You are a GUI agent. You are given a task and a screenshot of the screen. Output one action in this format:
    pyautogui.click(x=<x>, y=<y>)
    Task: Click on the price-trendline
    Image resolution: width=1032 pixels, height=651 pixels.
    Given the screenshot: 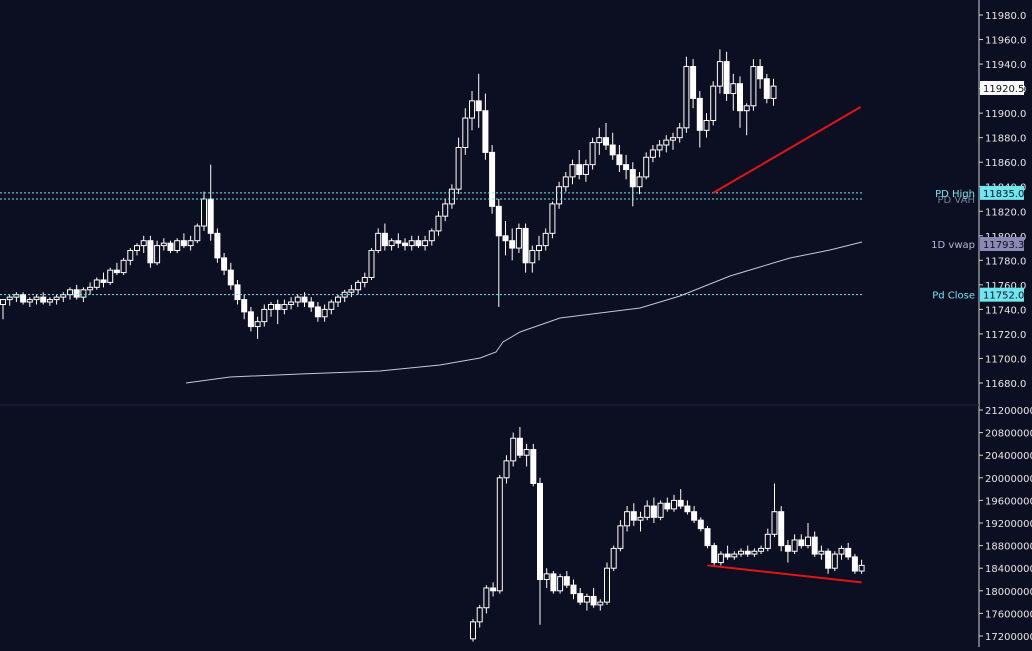 What is the action you would take?
    pyautogui.click(x=787, y=150)
    